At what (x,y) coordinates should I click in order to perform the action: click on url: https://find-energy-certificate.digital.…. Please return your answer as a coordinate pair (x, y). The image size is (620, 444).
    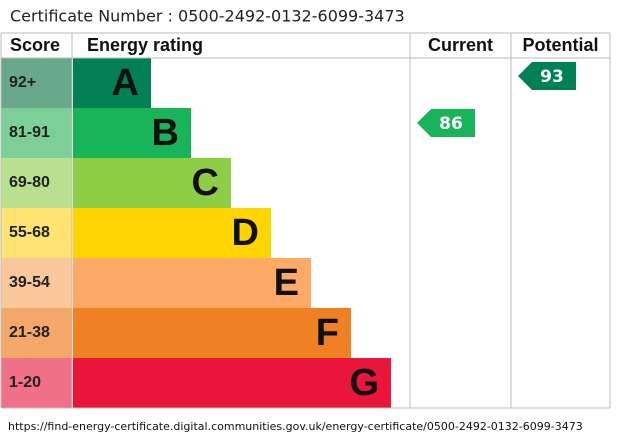
    Looking at the image, I should click on (295, 426).